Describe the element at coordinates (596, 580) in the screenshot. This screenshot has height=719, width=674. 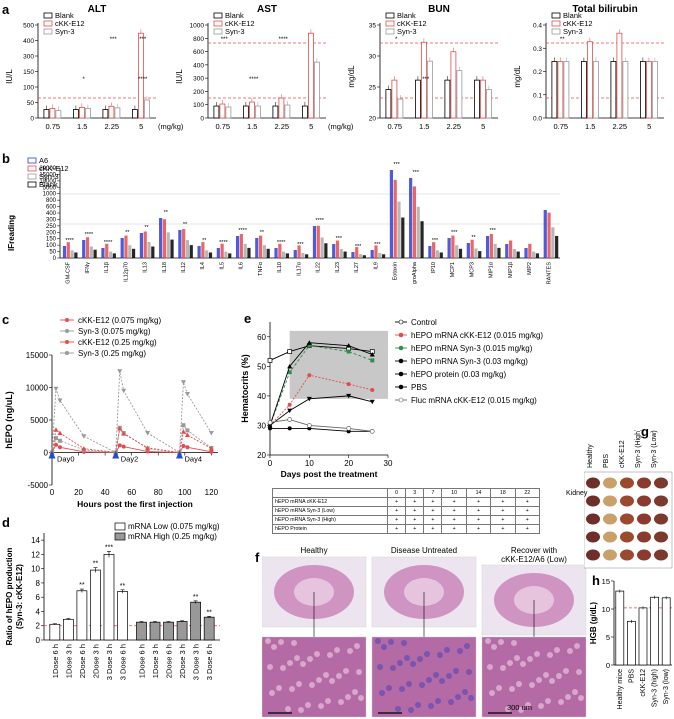
I see `panel-letter-h: h` at that location.